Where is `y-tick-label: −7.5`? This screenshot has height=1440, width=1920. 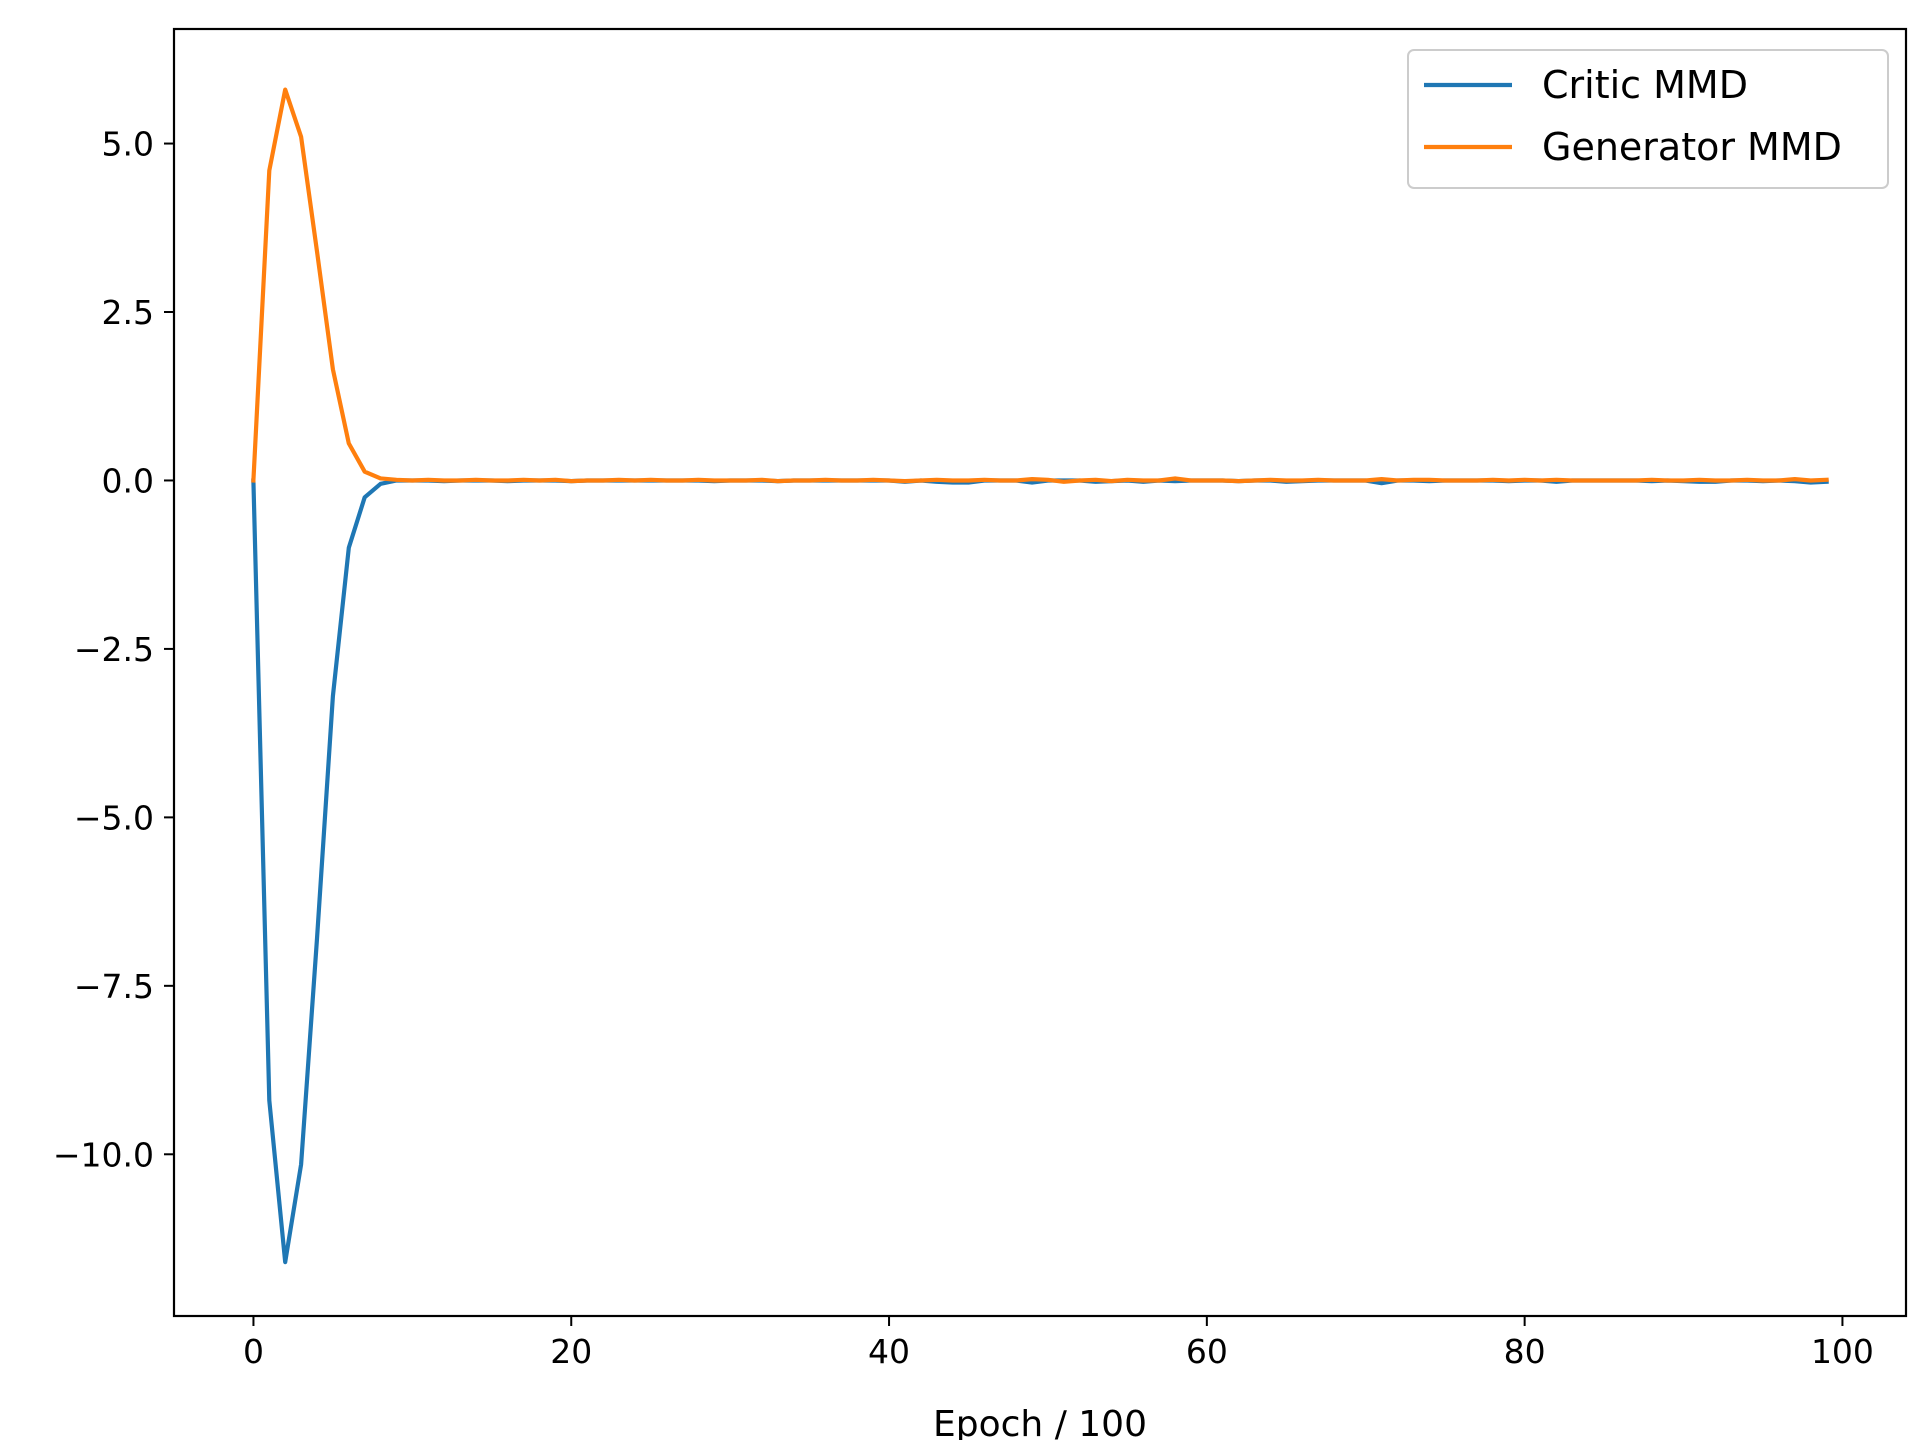
y-tick-label: −7.5 is located at coordinates (114, 986).